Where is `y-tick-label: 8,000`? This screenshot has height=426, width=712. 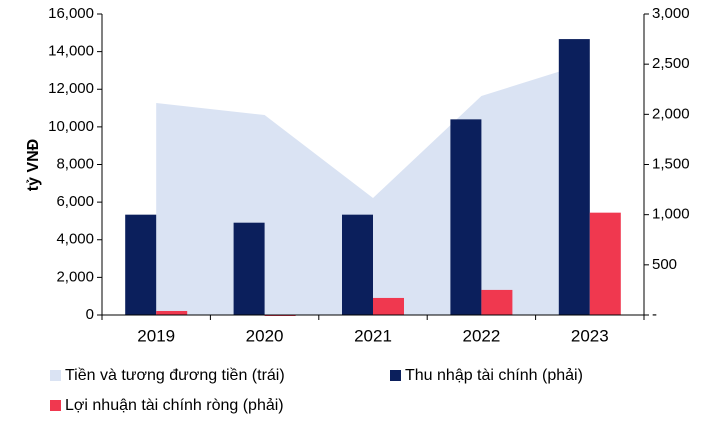
y-tick-label: 8,000 is located at coordinates (75, 163).